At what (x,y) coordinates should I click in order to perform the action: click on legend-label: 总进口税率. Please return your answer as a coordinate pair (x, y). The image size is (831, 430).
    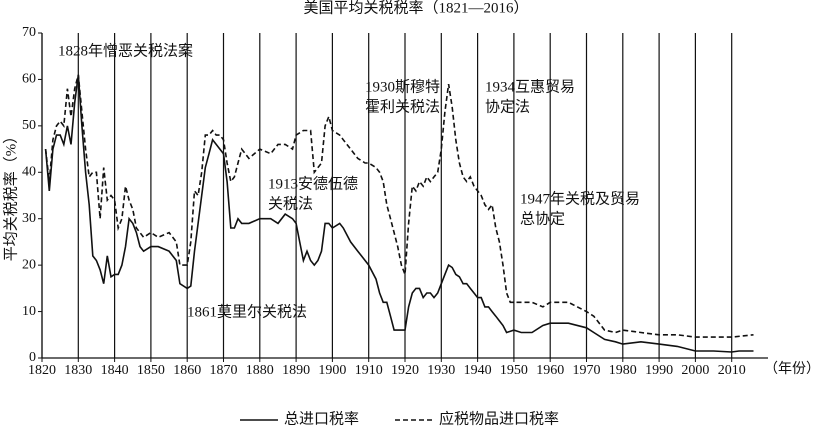
    Looking at the image, I should click on (321, 418).